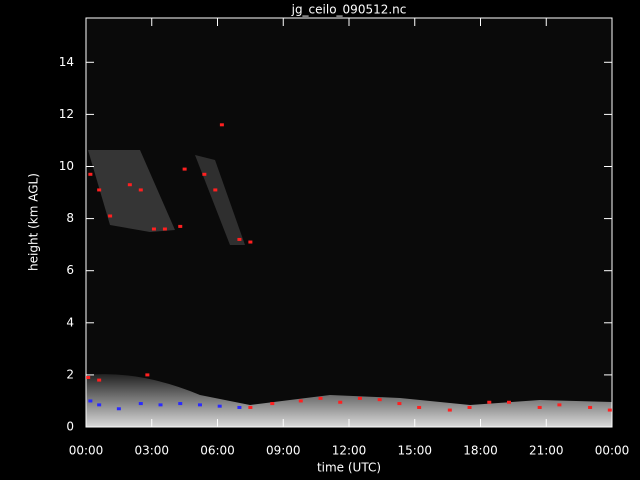  What do you see at coordinates (70, 322) in the screenshot?
I see `y-tick-label: 4` at bounding box center [70, 322].